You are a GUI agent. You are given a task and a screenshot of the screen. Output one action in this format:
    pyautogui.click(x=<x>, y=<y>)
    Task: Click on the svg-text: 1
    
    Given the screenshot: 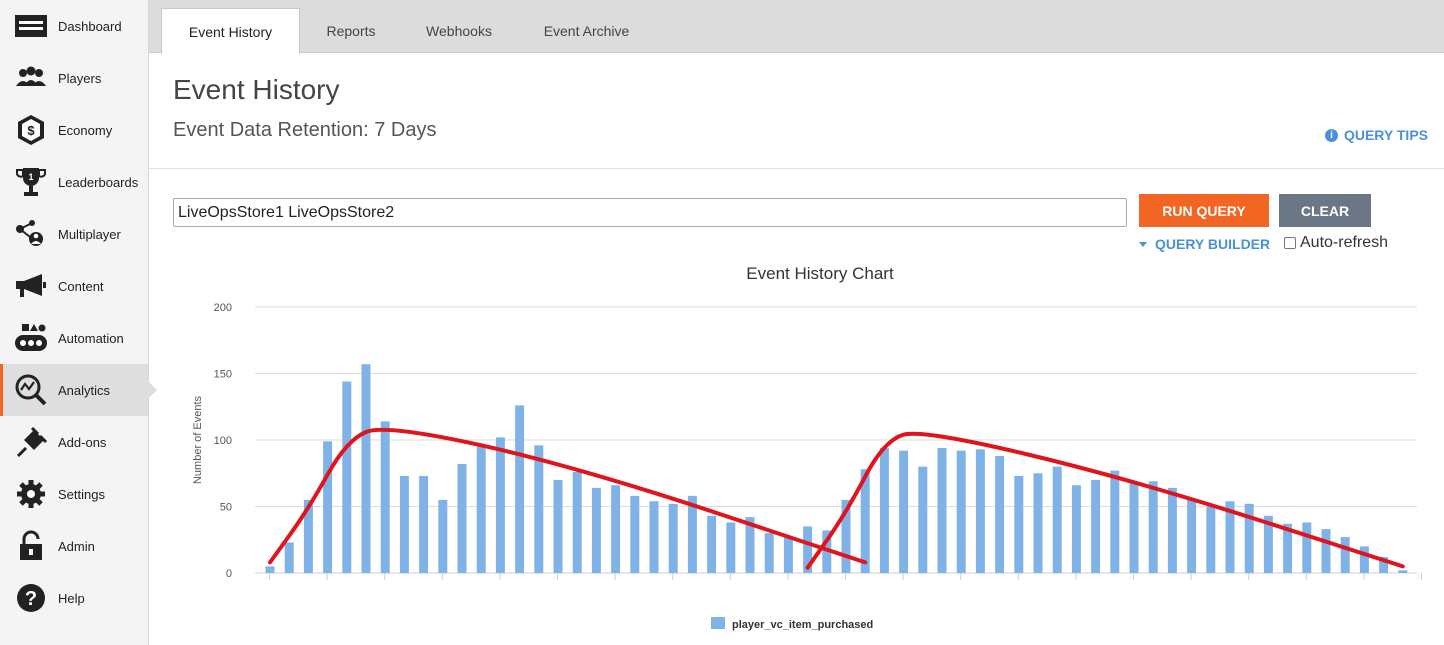 What is the action you would take?
    pyautogui.click(x=30, y=177)
    